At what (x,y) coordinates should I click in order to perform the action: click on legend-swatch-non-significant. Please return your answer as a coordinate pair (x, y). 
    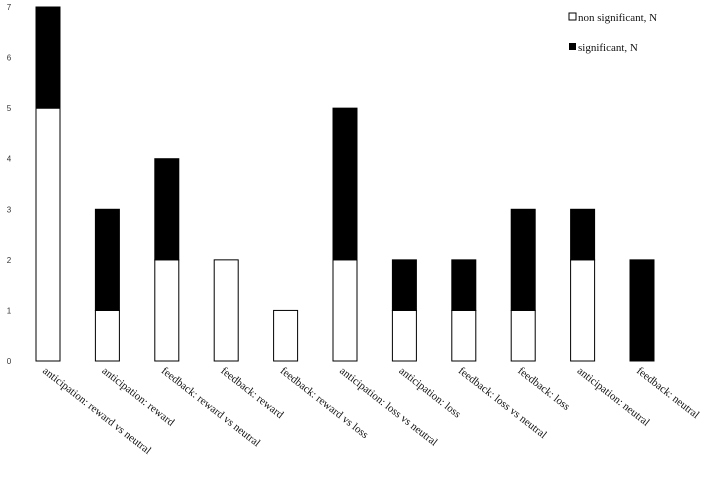
    Looking at the image, I should click on (572, 16).